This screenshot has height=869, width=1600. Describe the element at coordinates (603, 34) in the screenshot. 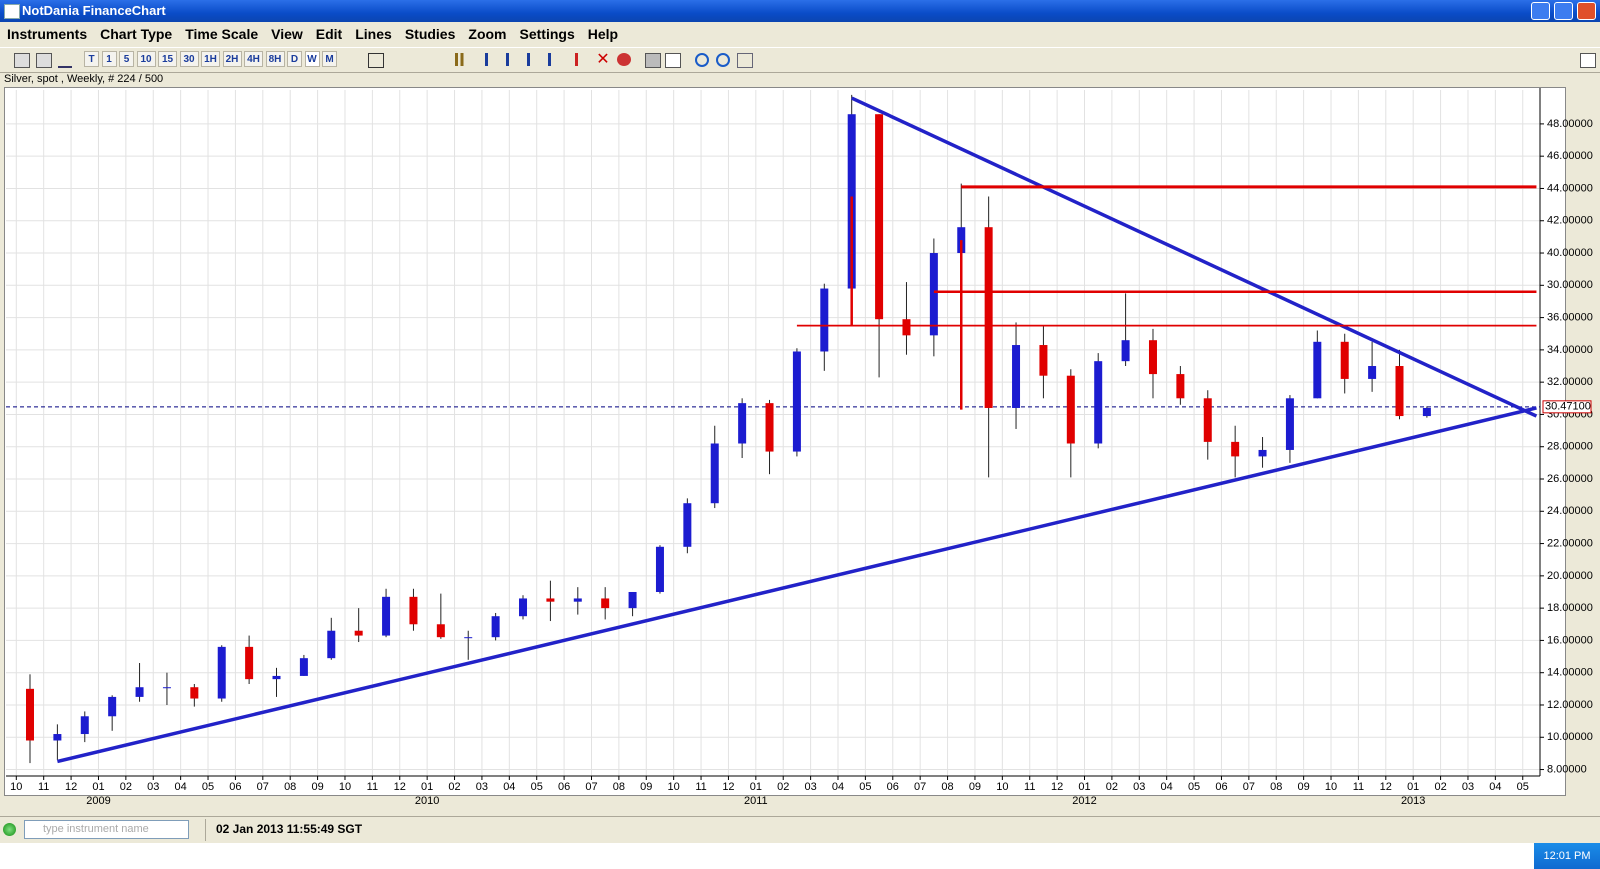

I see `menu-item: Help` at that location.